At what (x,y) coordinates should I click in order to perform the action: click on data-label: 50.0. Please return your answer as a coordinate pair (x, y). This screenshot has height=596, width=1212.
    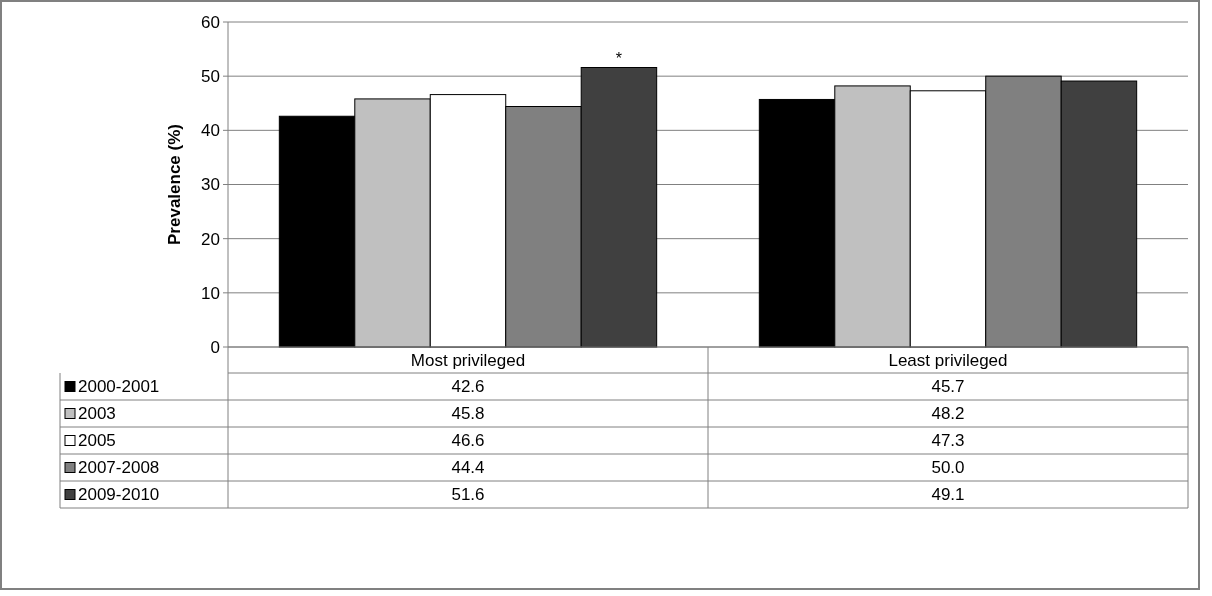
    Looking at the image, I should click on (948, 468).